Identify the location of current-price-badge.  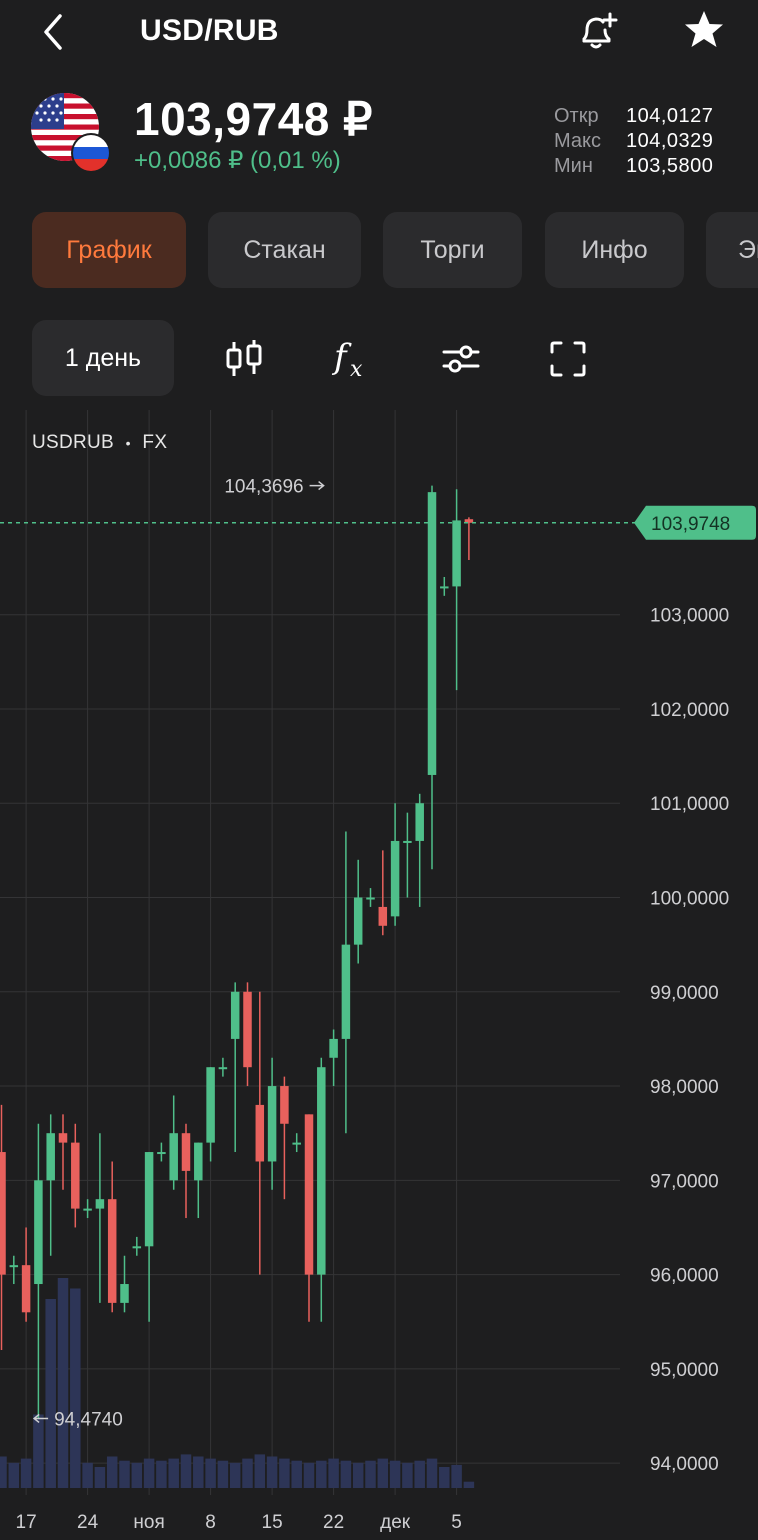
(695, 522).